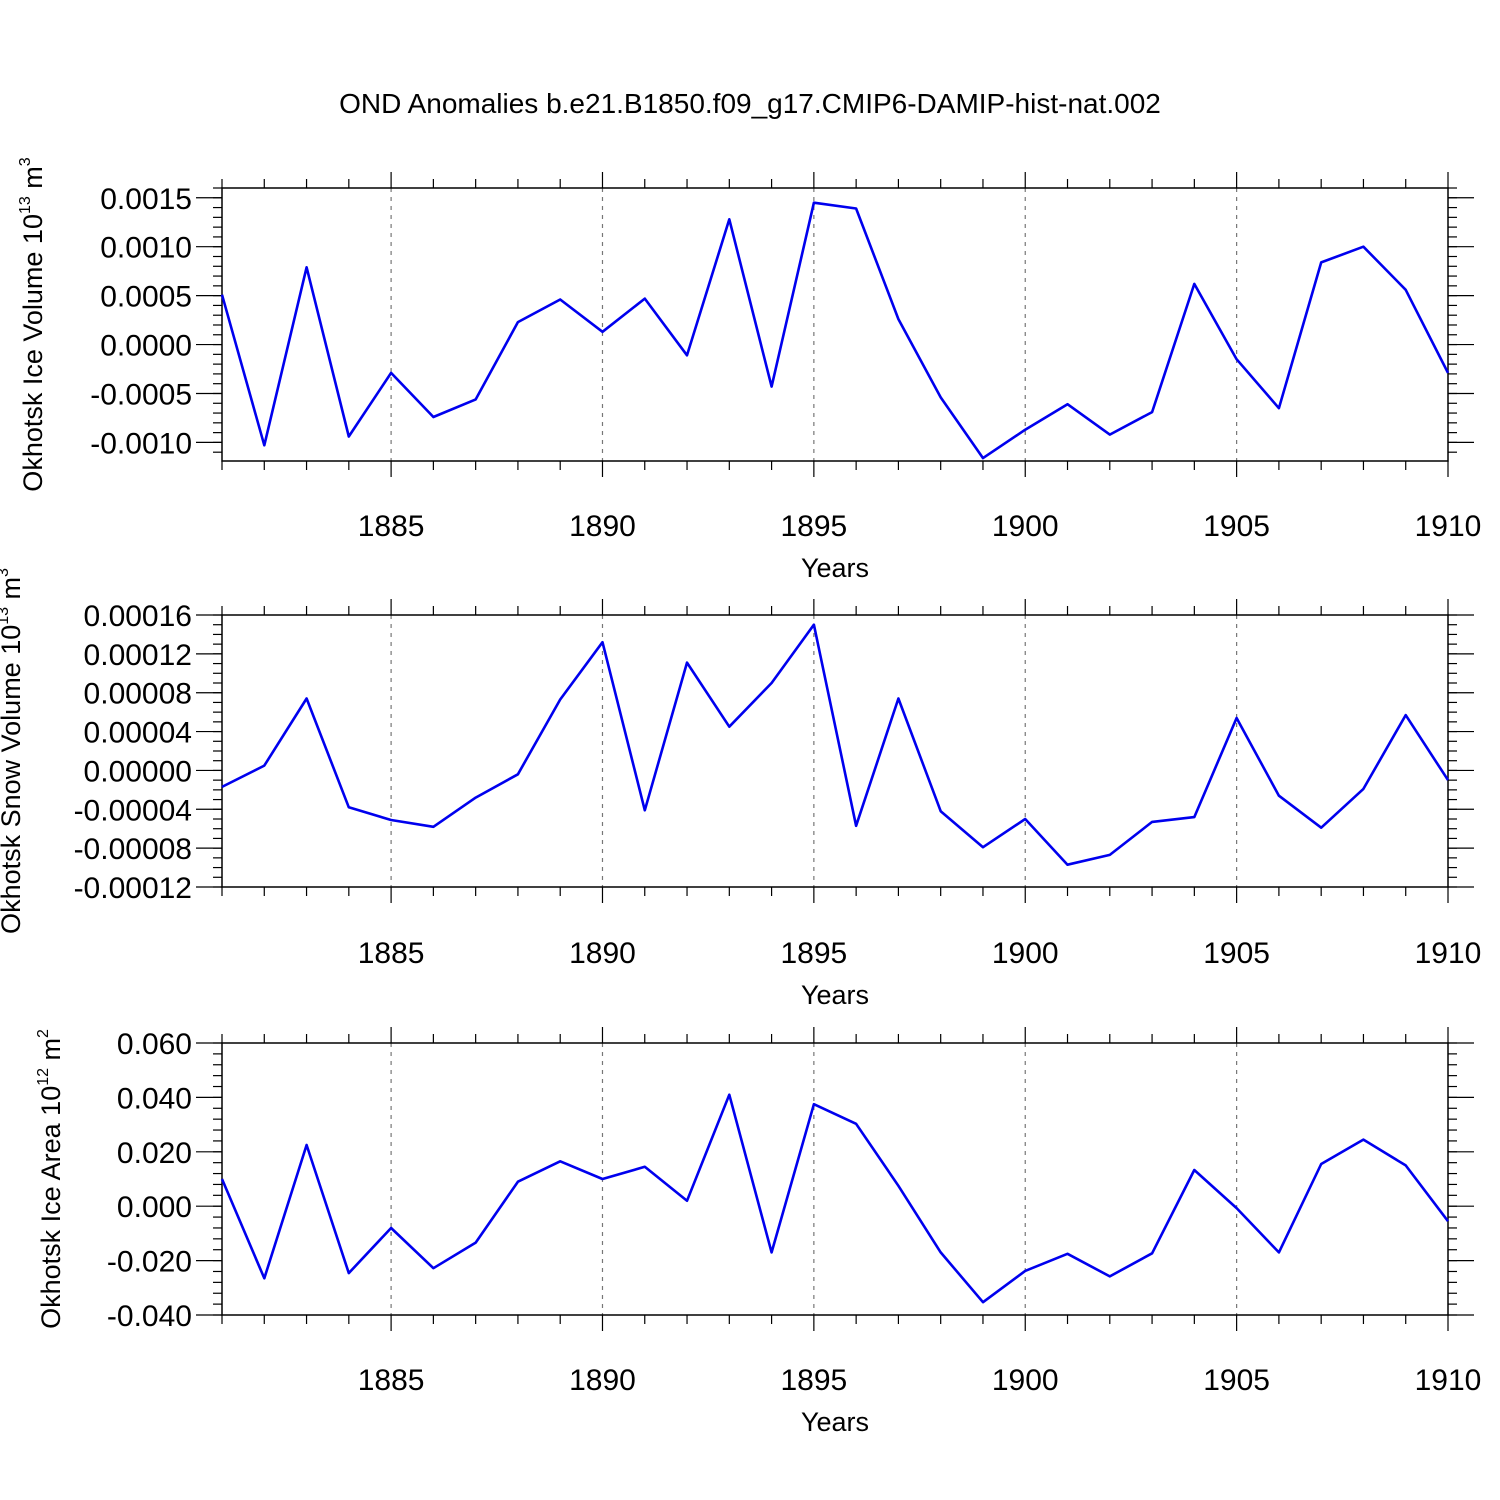 This screenshot has height=1500, width=1500. Describe the element at coordinates (141, 394) in the screenshot. I see `y-tick-label: -0.0005` at that location.